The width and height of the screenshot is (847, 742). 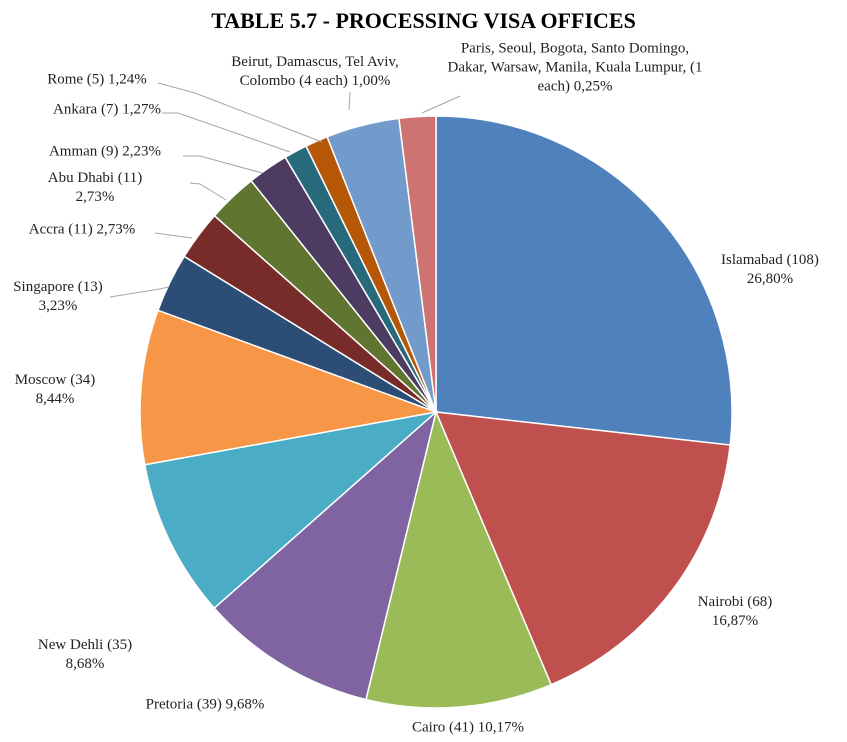 What do you see at coordinates (770, 279) in the screenshot?
I see `value-label: 26,80%` at bounding box center [770, 279].